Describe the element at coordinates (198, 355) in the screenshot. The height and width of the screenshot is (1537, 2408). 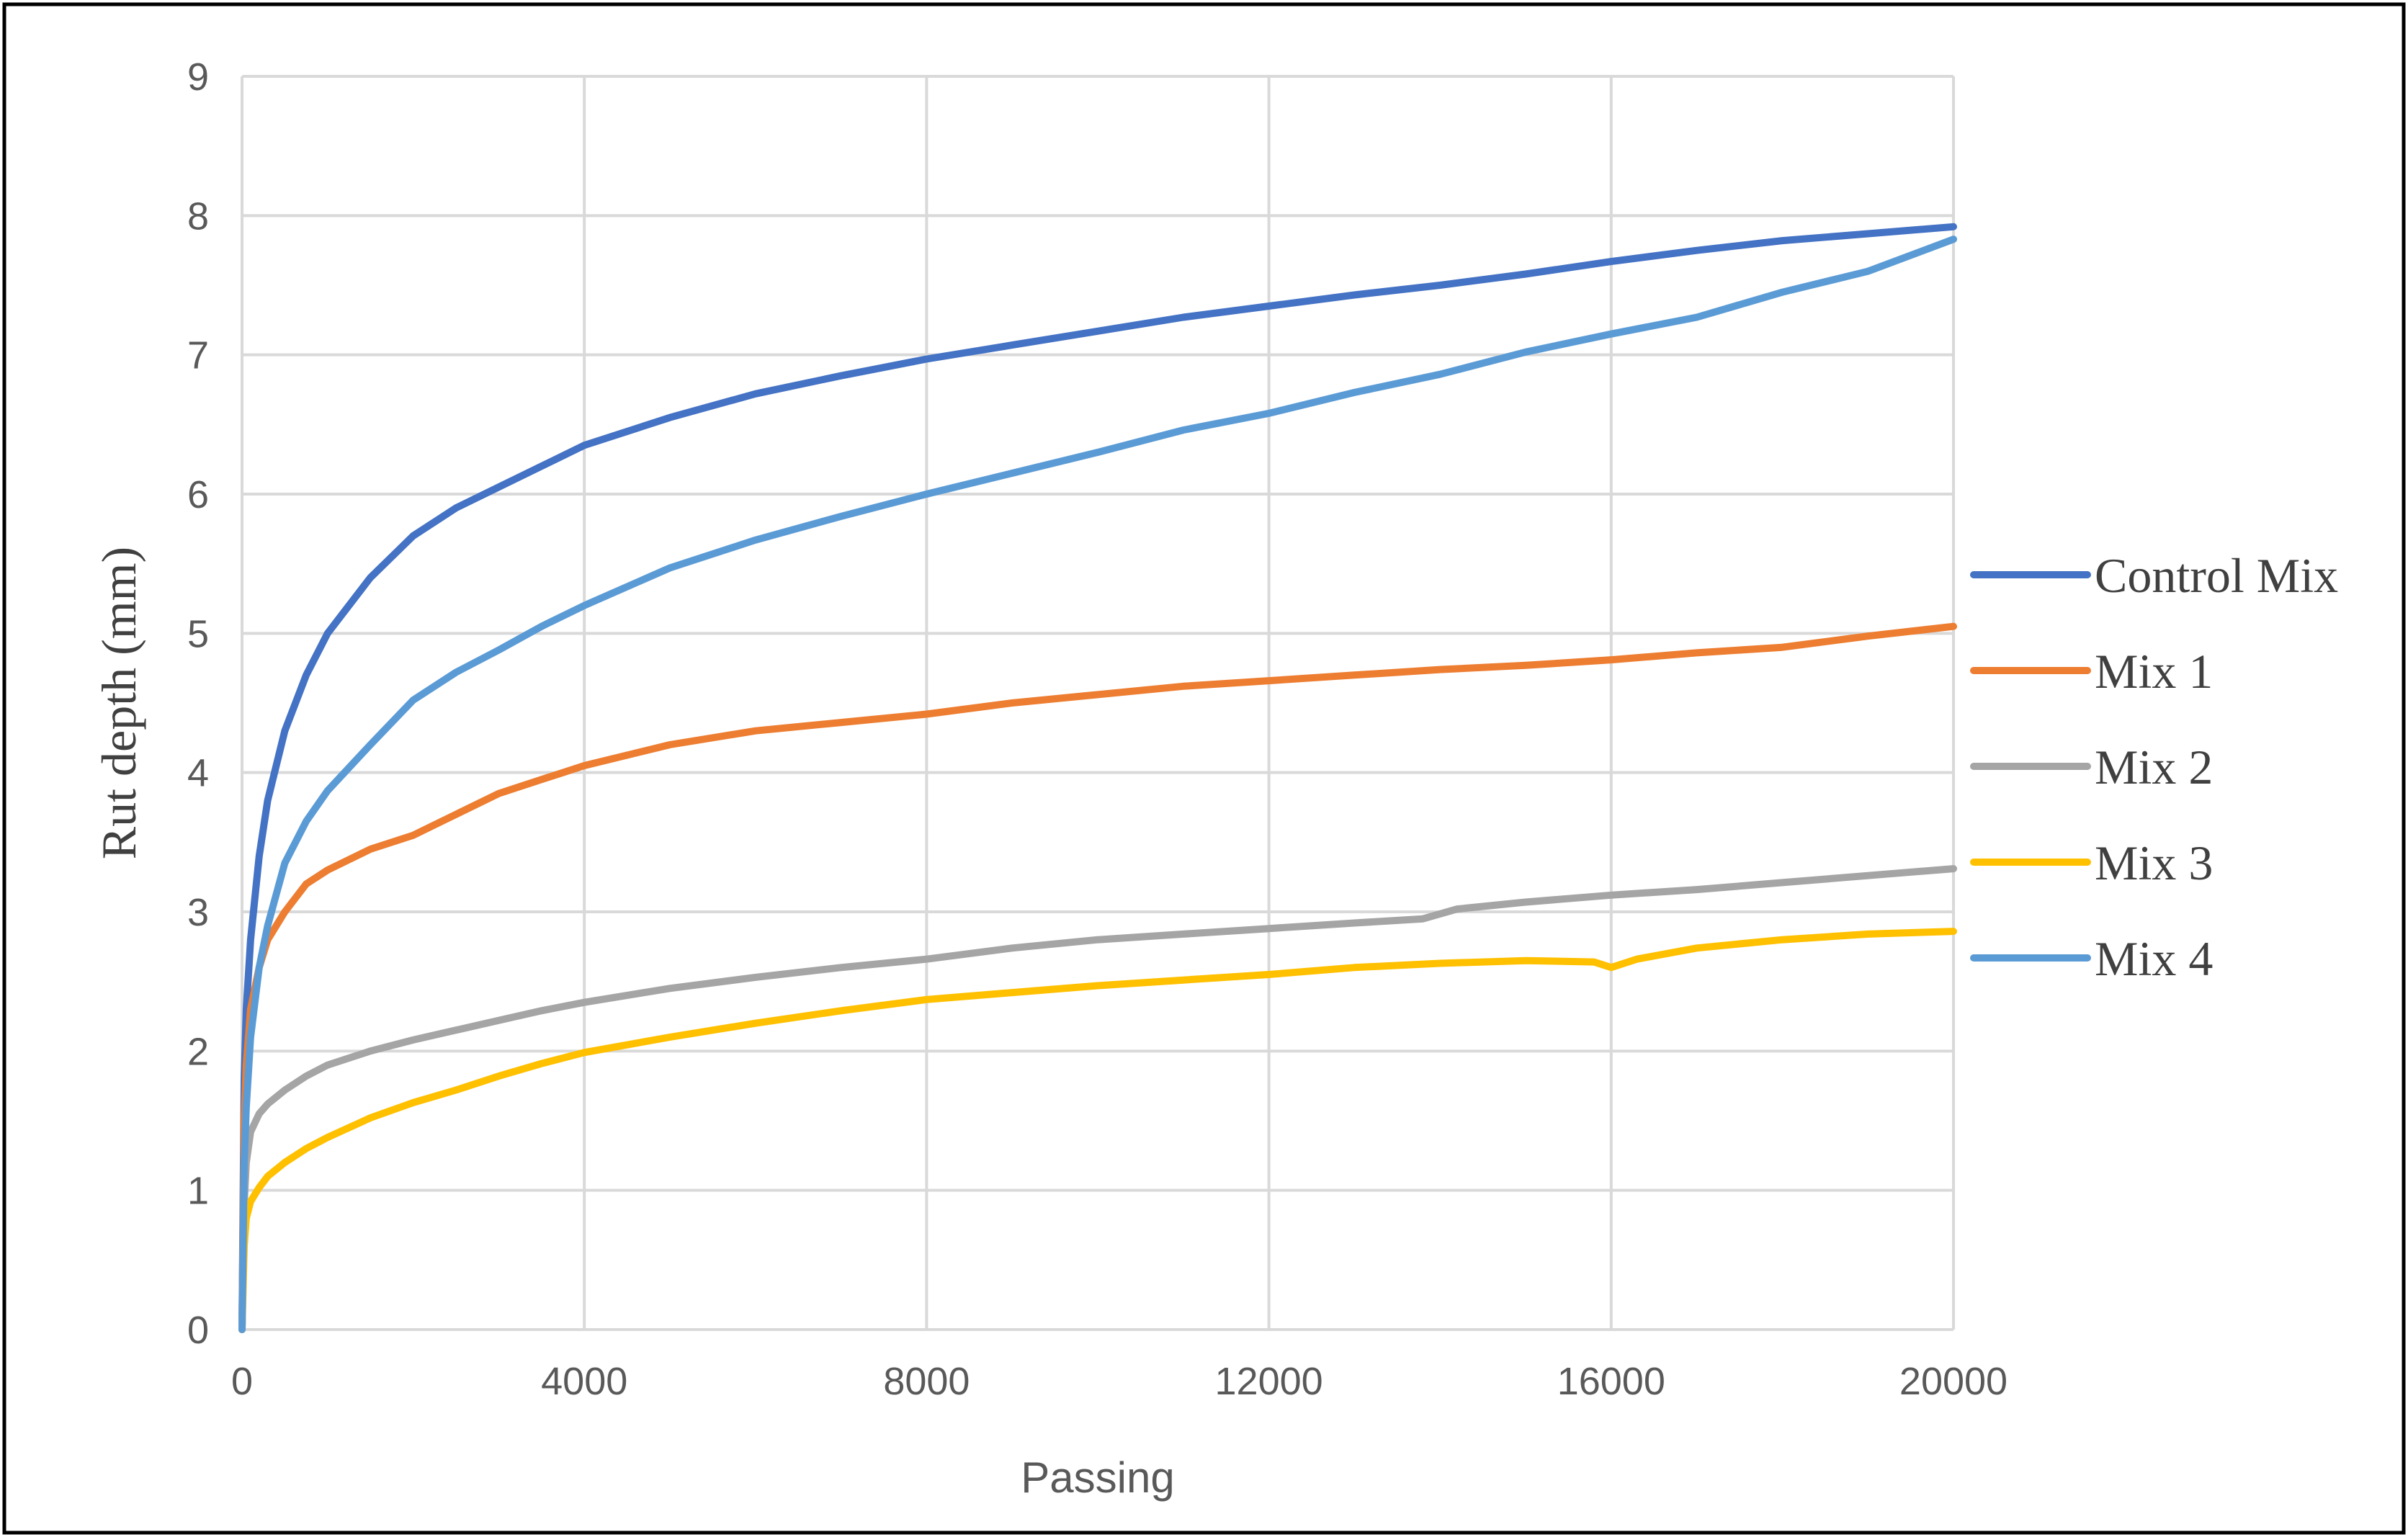
I see `y-tick-label: 7` at that location.